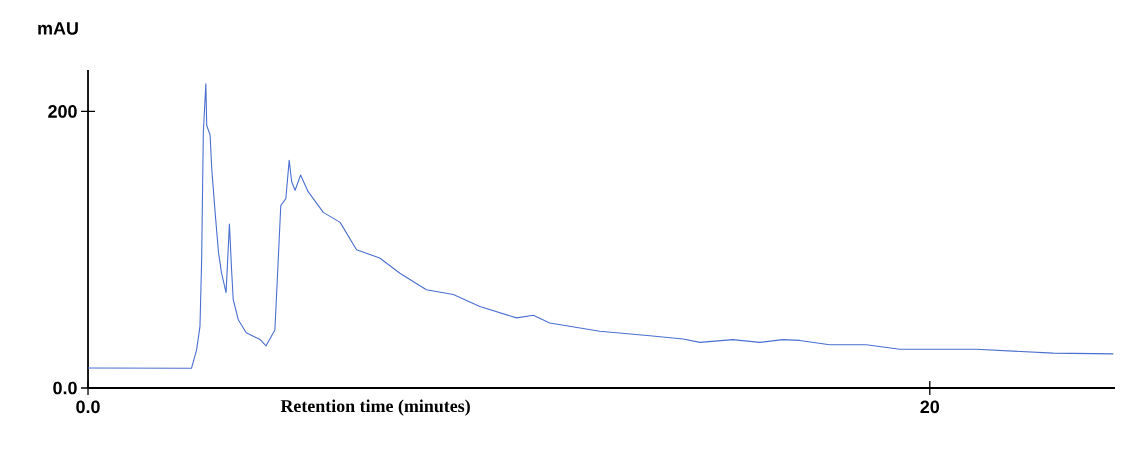 The width and height of the screenshot is (1130, 450). Describe the element at coordinates (375, 407) in the screenshot. I see `x-axis-title: Retention time (minutes)` at that location.